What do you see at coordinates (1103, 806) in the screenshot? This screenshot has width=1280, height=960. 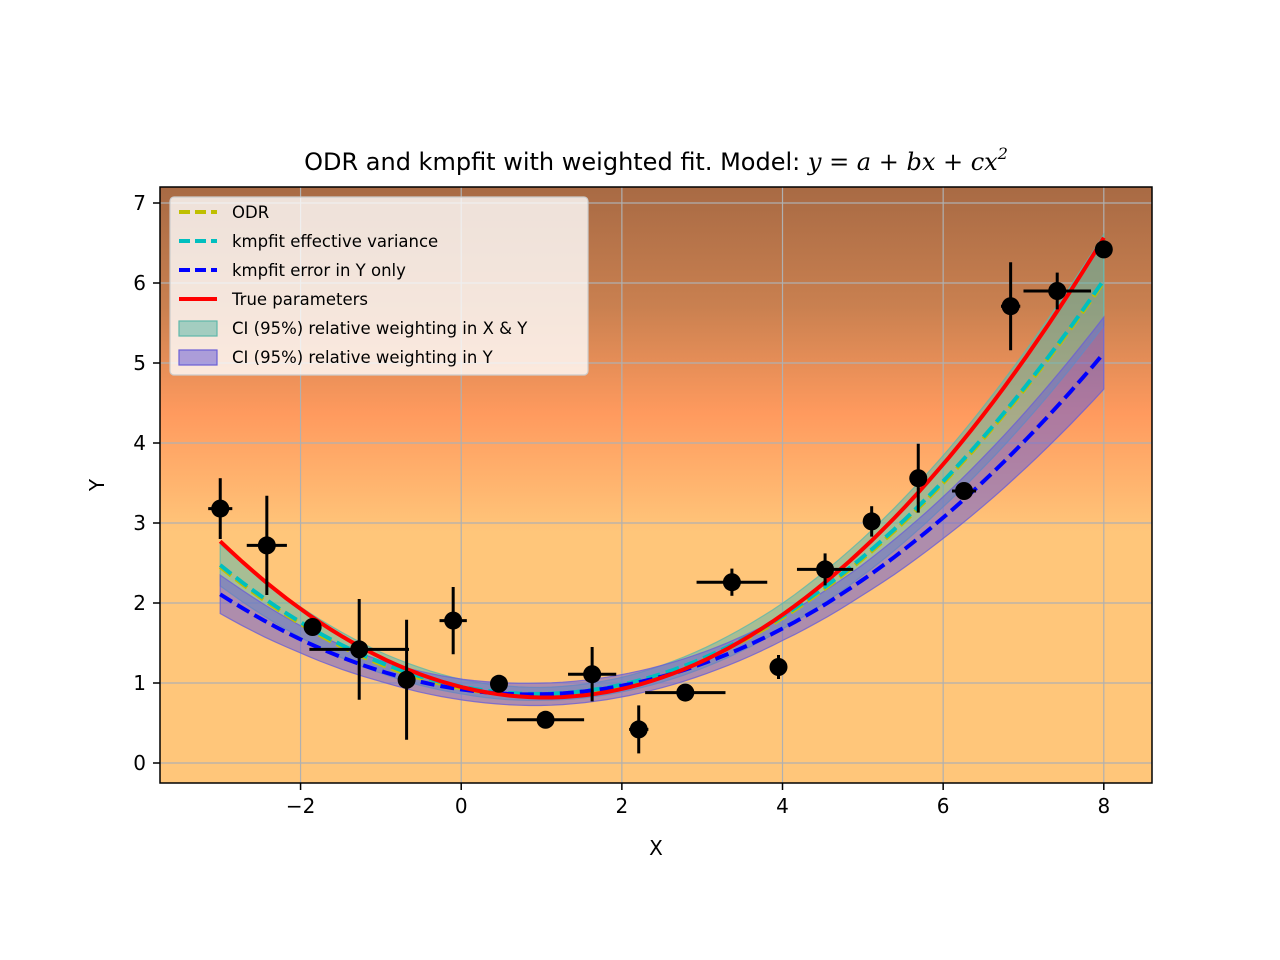 I see `x-tick-label: 8` at bounding box center [1103, 806].